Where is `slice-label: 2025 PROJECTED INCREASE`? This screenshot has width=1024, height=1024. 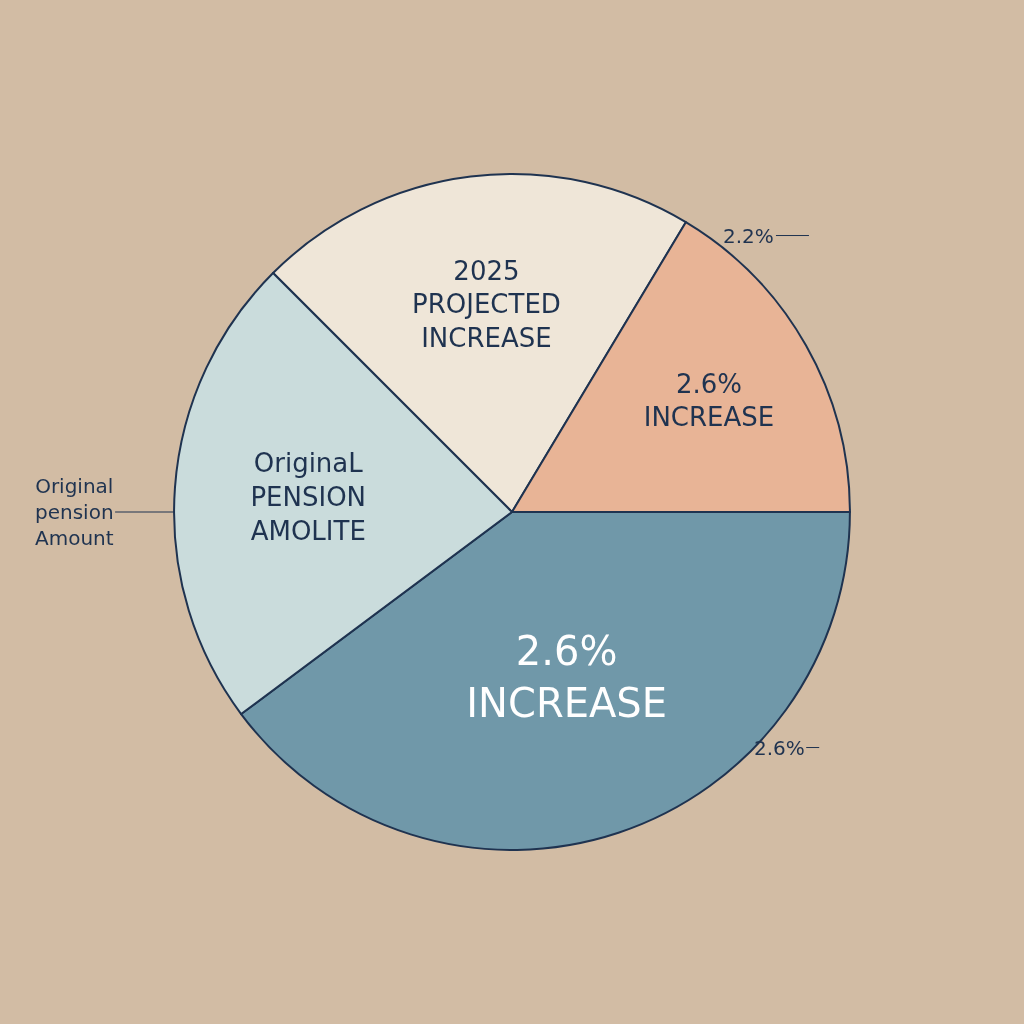
slice-label: 2025 PROJECTED INCREASE is located at coordinates (486, 304).